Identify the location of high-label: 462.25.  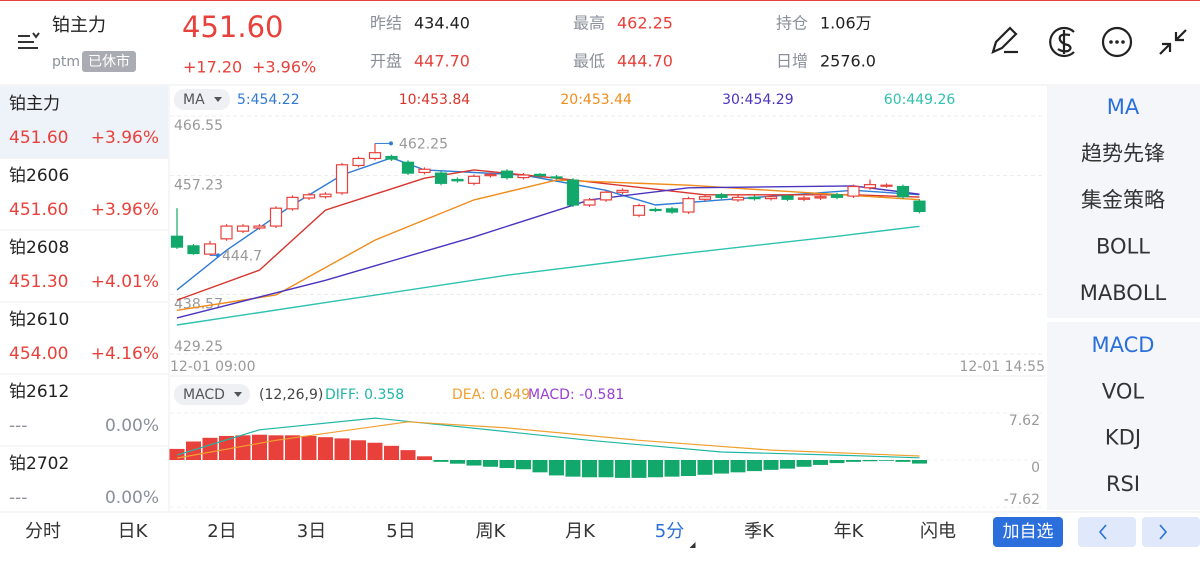
(423, 144).